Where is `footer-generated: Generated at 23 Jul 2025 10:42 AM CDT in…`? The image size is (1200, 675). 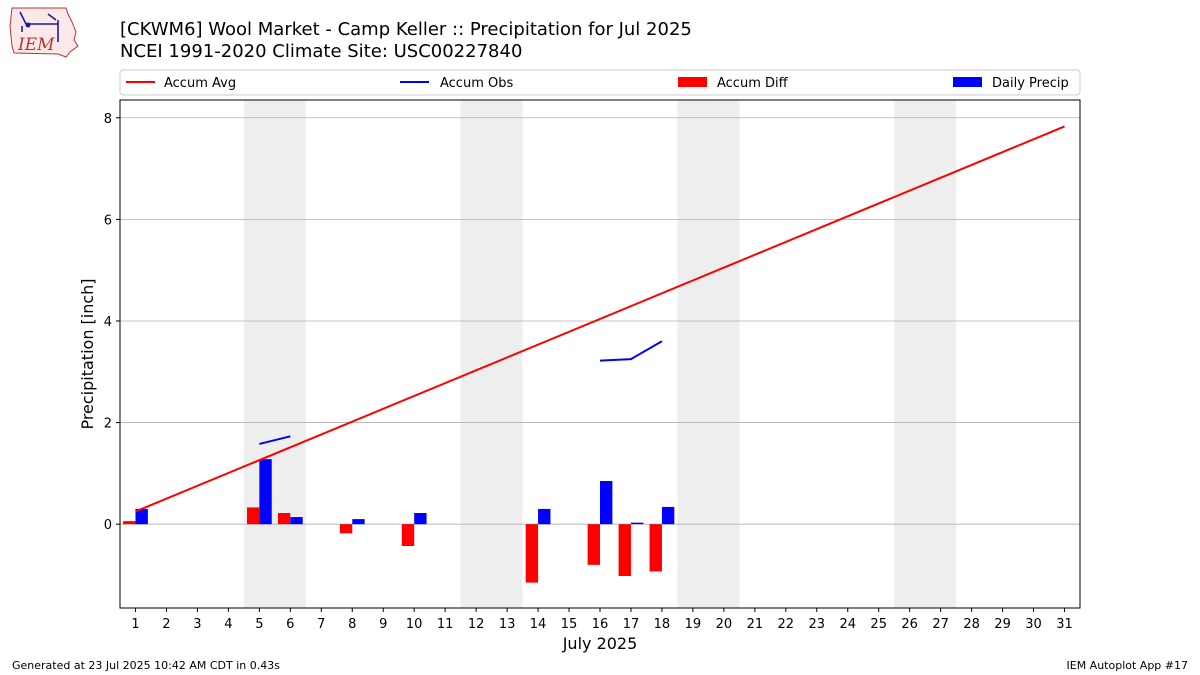
footer-generated: Generated at 23 Jul 2025 10:42 AM CDT in… is located at coordinates (146, 665).